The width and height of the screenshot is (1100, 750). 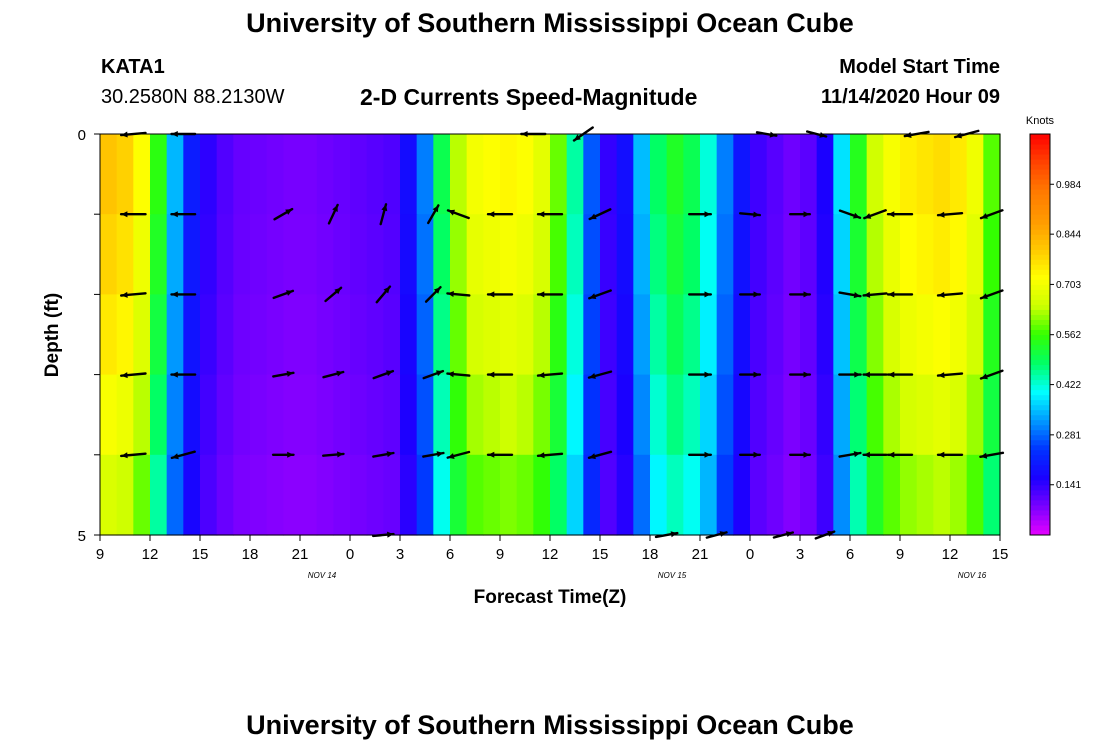 What do you see at coordinates (672, 575) in the screenshot?
I see `date-label: NOV 15` at bounding box center [672, 575].